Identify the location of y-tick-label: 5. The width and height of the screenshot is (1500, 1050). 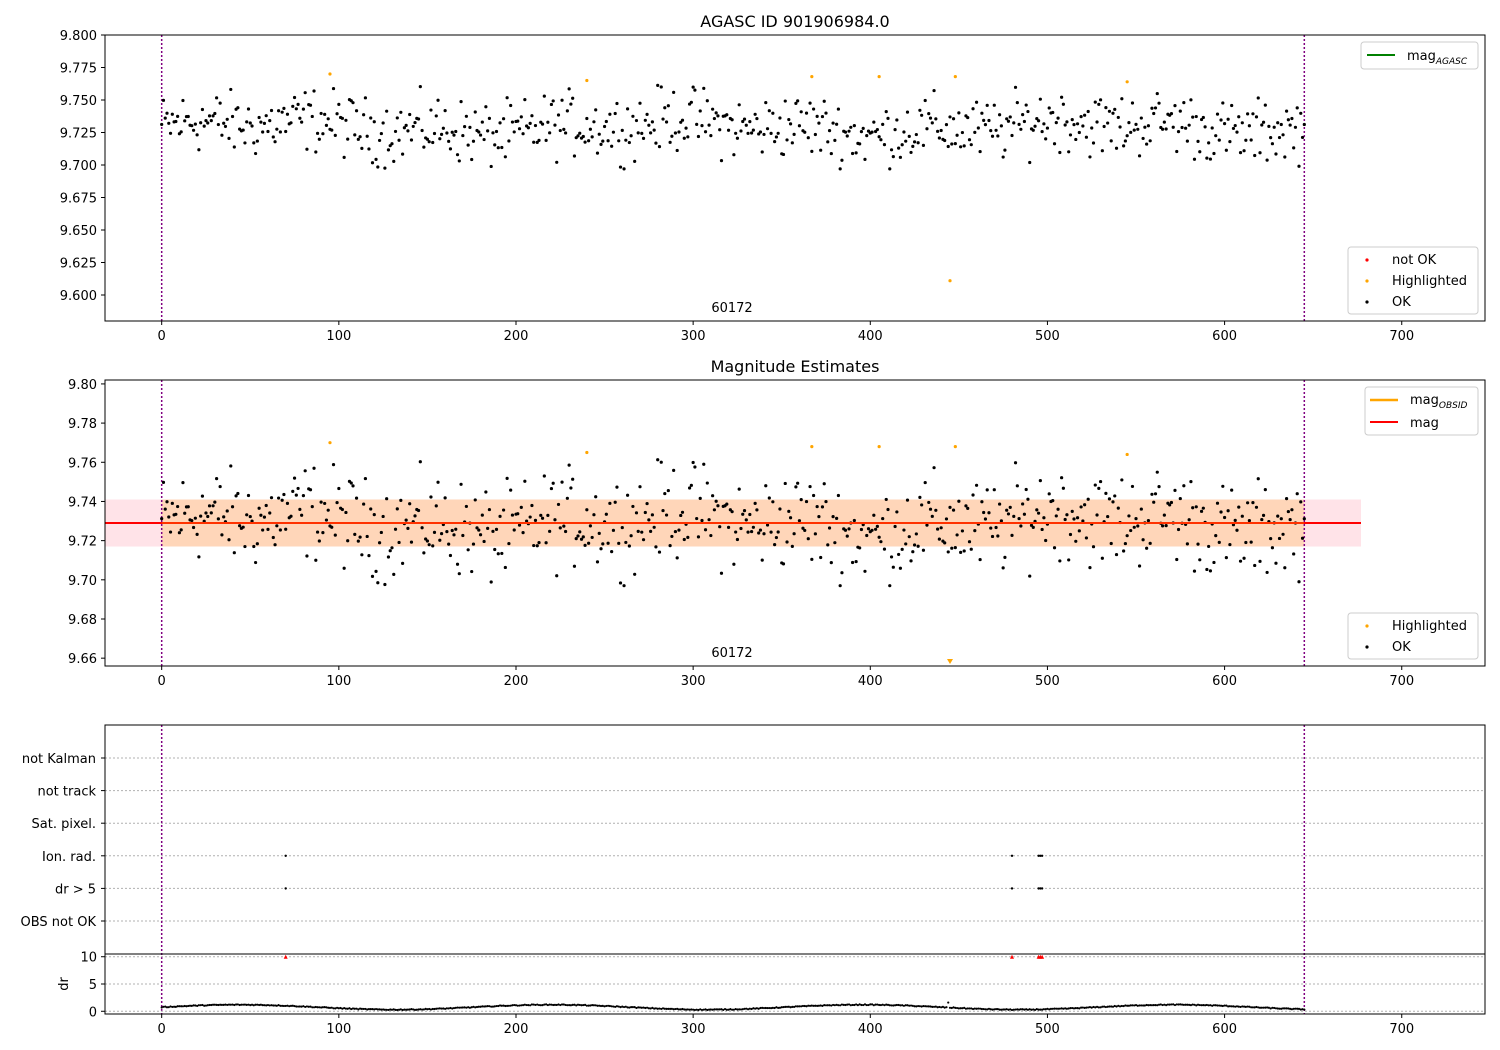
(93, 985).